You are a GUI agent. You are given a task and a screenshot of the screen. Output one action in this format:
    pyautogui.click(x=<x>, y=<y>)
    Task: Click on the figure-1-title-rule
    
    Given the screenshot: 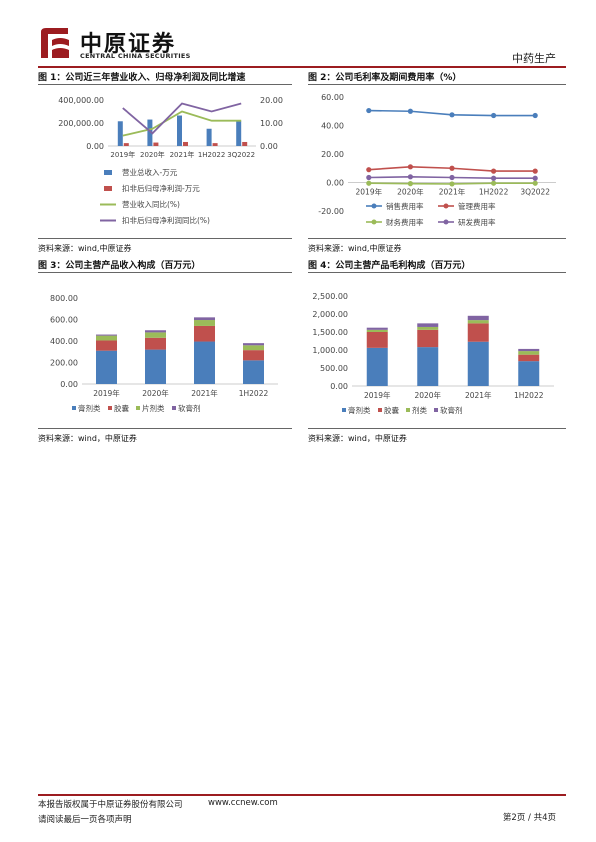 What is the action you would take?
    pyautogui.click(x=165, y=84)
    